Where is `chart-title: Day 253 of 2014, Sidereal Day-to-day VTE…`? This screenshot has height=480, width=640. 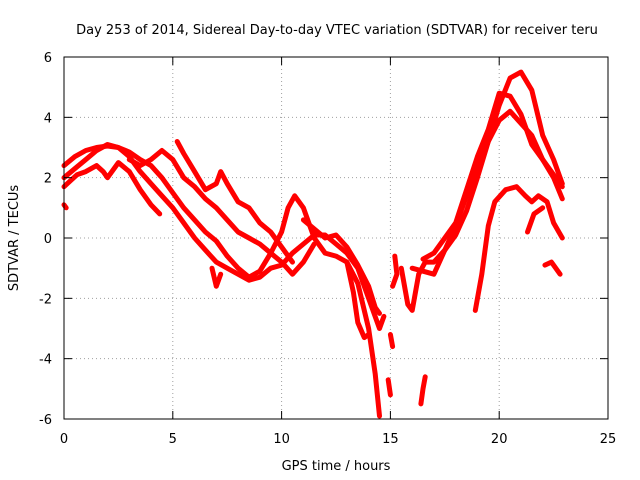
chart-title: Day 253 of 2014, Sidereal Day-to-day VTE… is located at coordinates (337, 30).